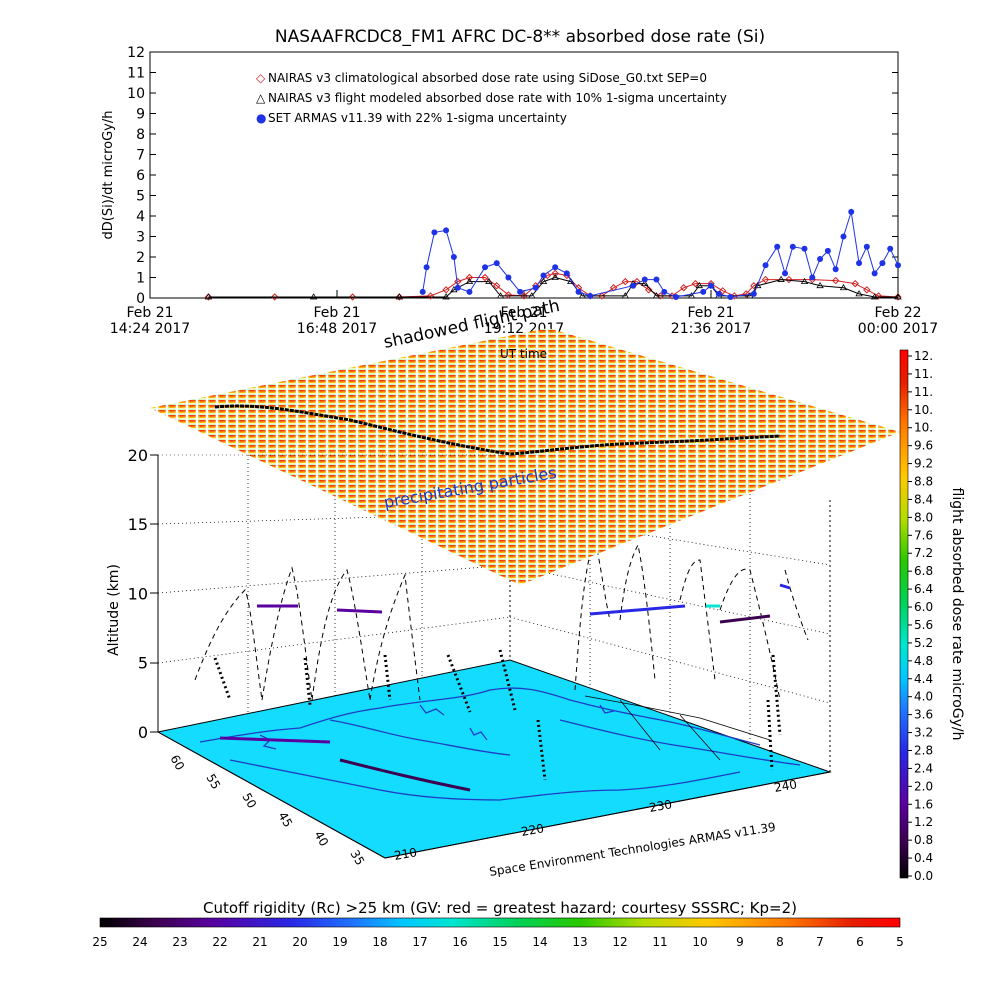  Describe the element at coordinates (339, 942) in the screenshot. I see `rigidity-tick-label: 19` at that location.